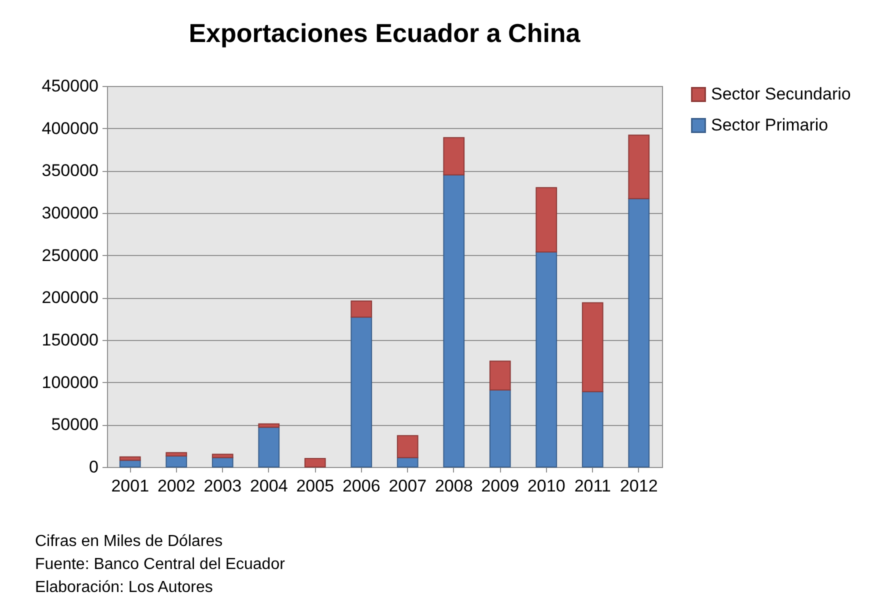 Image resolution: width=877 pixels, height=606 pixels. I want to click on x-tick-label: 2007, so click(407, 486).